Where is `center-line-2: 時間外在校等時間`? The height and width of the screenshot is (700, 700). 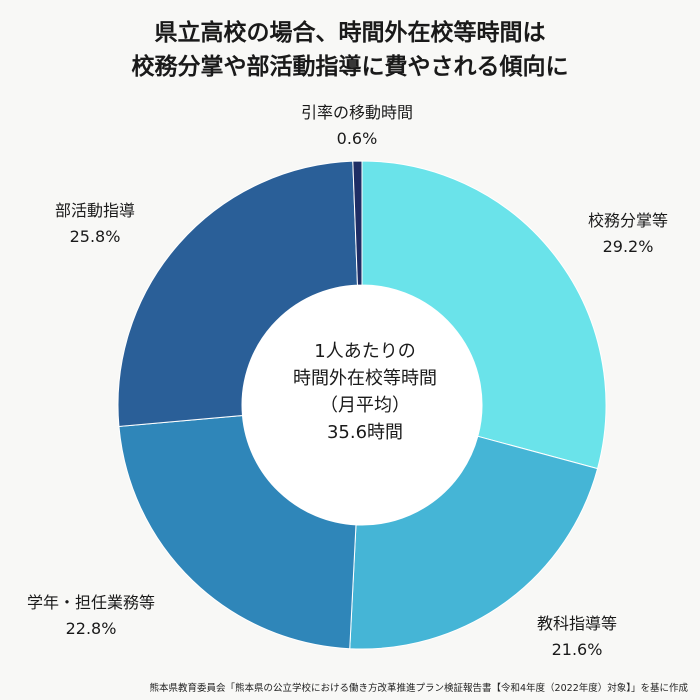
center-line-2: 時間外在校等時間 is located at coordinates (365, 378).